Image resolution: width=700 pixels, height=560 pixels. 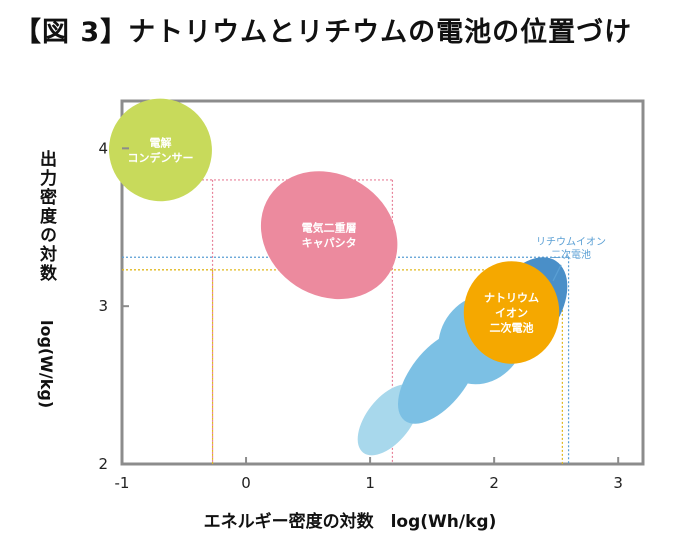 What do you see at coordinates (571, 248) in the screenshot?
I see `annotation-label-0: リチウムイオン二次電池` at bounding box center [571, 248].